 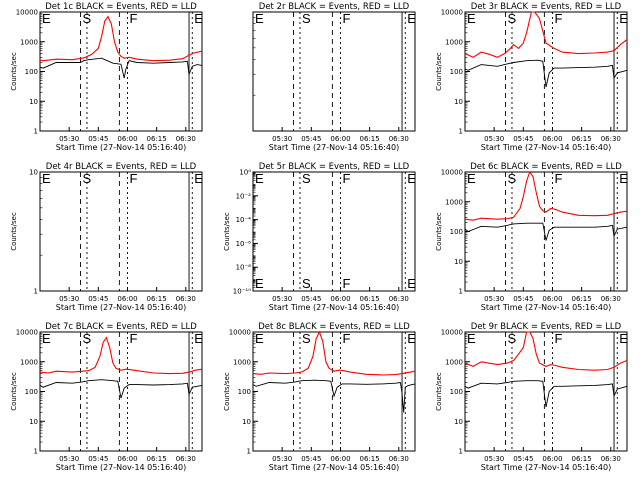 What do you see at coordinates (121, 327) in the screenshot?
I see `panel-title: Det 7c BLACK = Events, RED = LLD` at bounding box center [121, 327].